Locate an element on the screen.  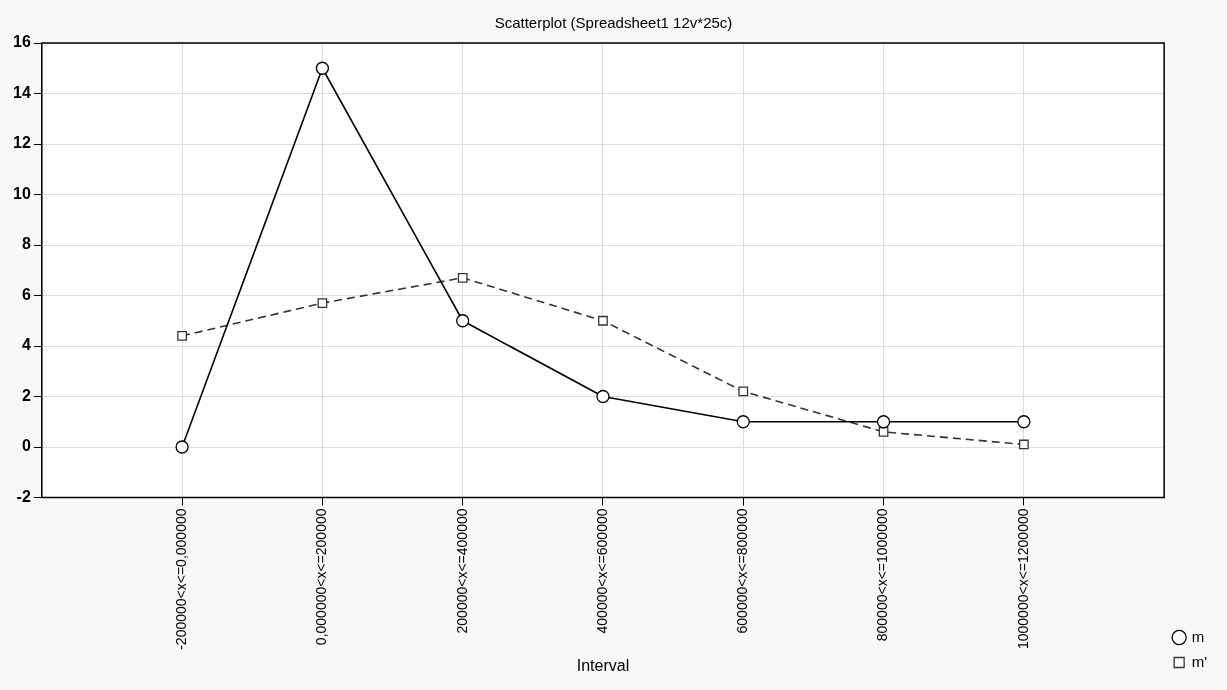
y-tick-label: 12 is located at coordinates (22, 143).